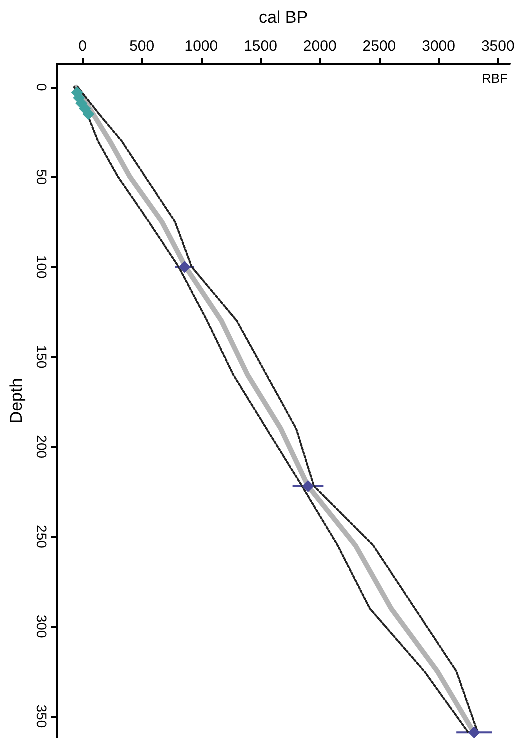 The width and height of the screenshot is (530, 738). What do you see at coordinates (142, 46) in the screenshot?
I see `x-tick-label: 500` at bounding box center [142, 46].